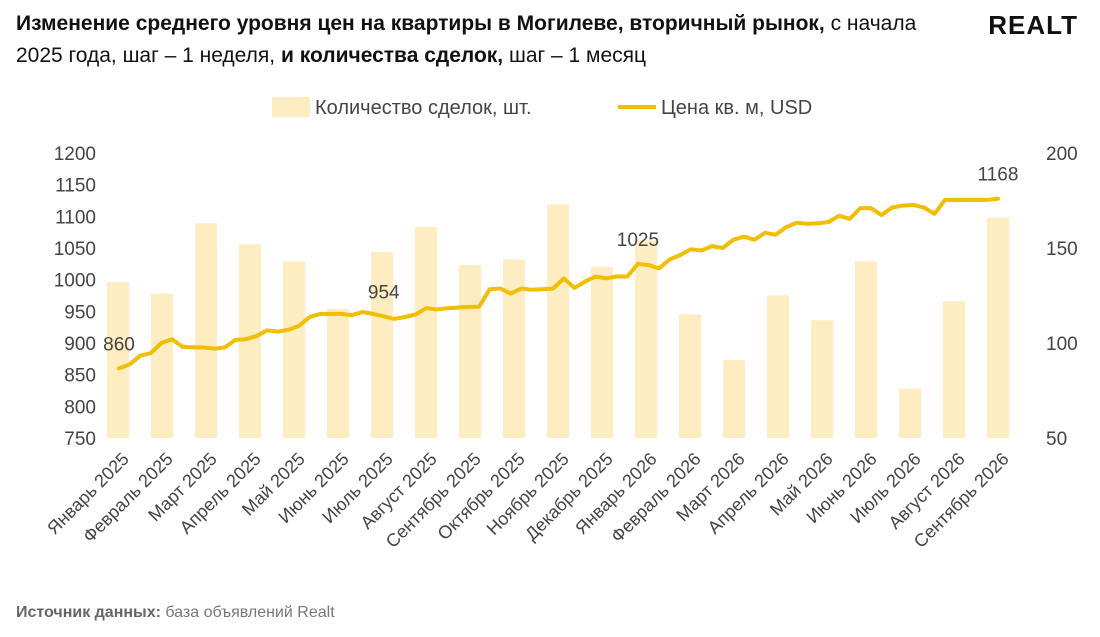 The height and width of the screenshot is (637, 1100). What do you see at coordinates (75, 249) in the screenshot?
I see `left-tick-label: 1050` at bounding box center [75, 249].